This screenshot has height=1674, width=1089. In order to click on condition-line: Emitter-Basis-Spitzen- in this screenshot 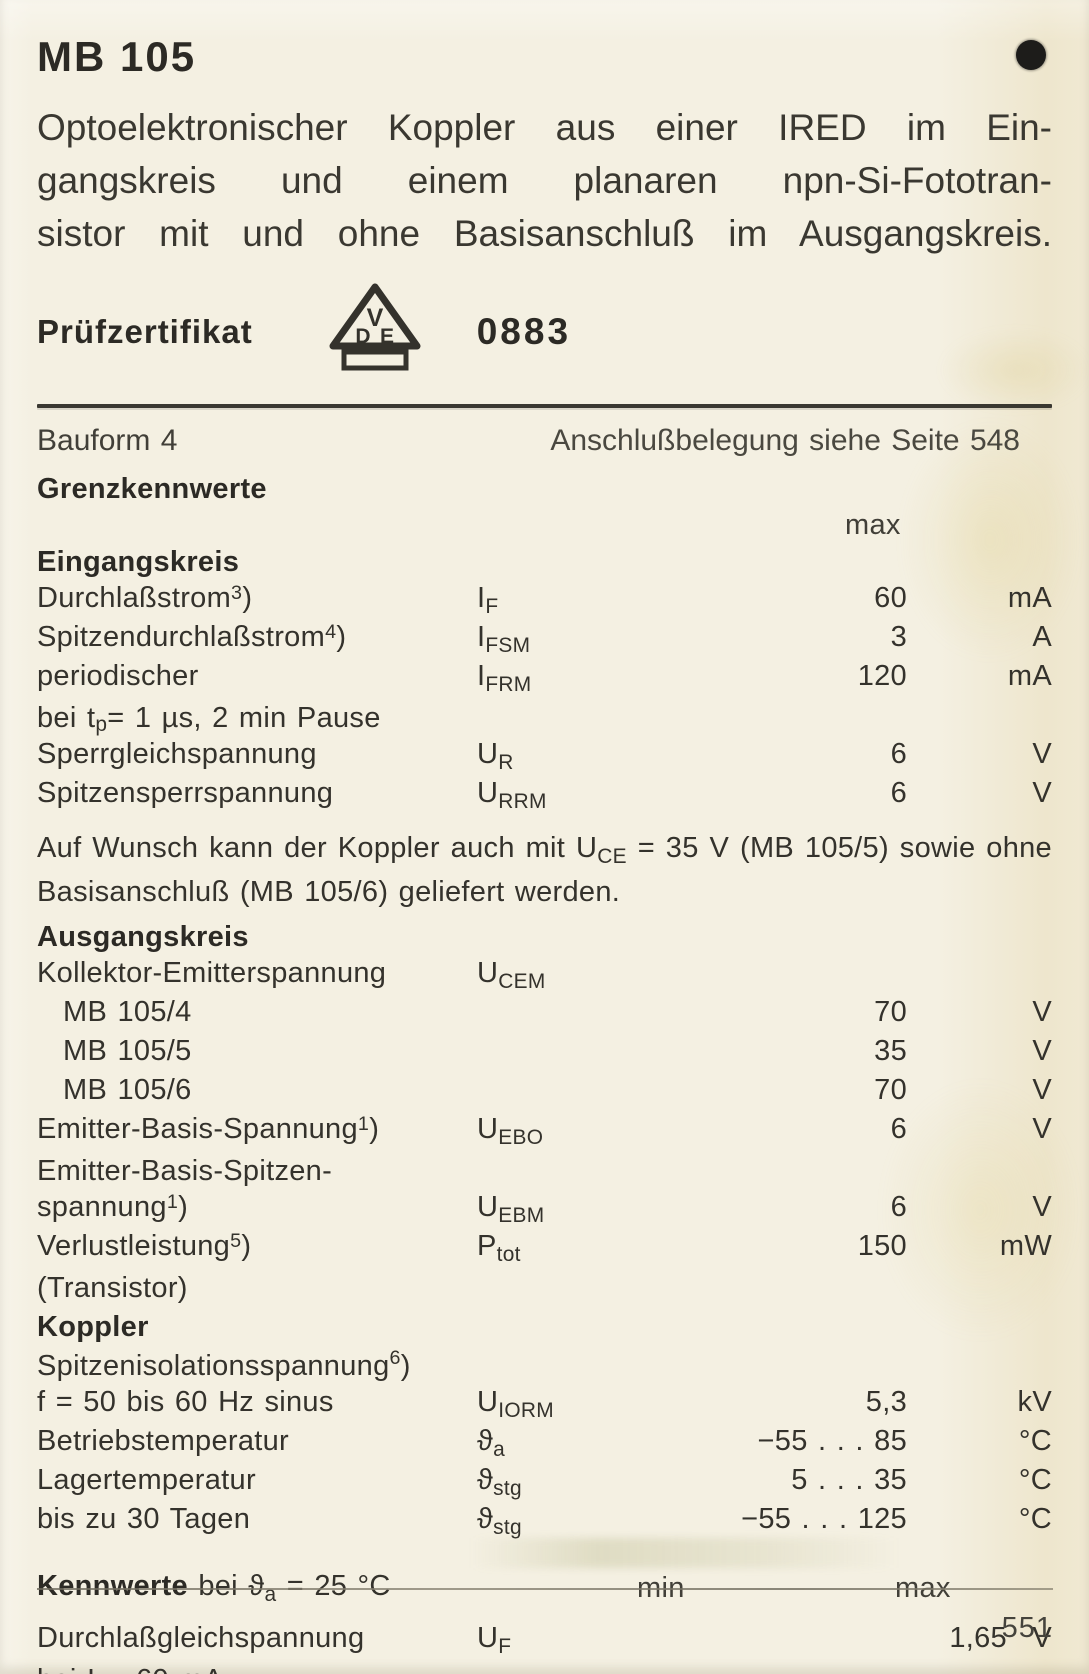, I will do `click(185, 1171)`.